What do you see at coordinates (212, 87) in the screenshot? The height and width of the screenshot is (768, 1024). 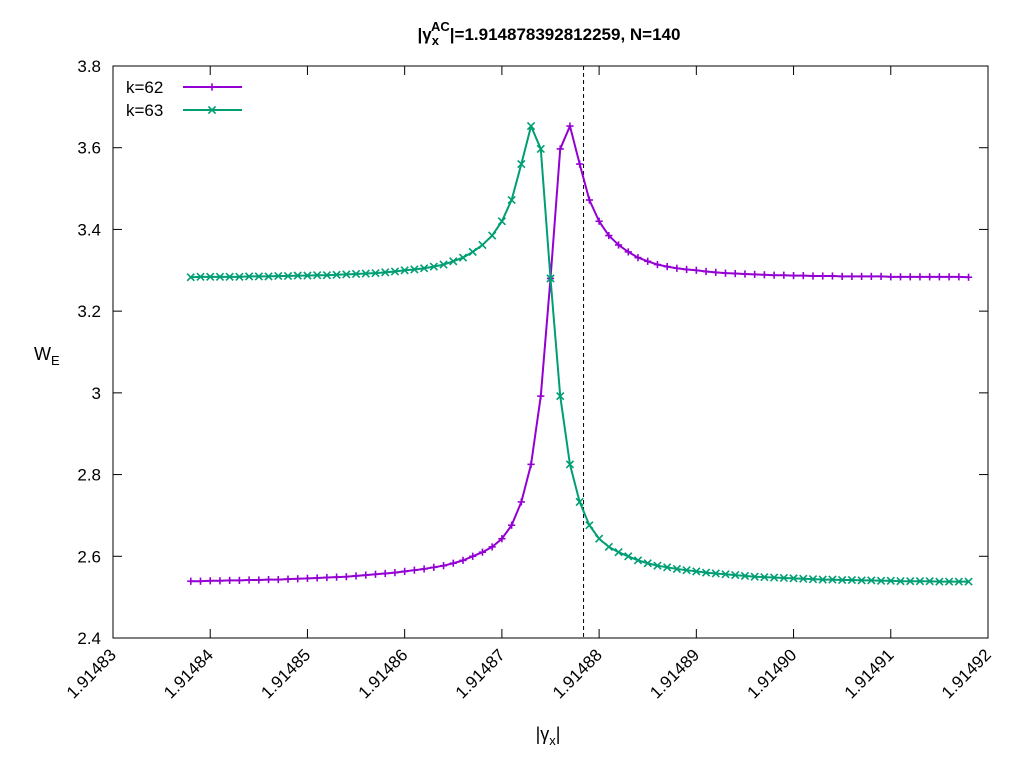 I see `legend-marker-k62` at bounding box center [212, 87].